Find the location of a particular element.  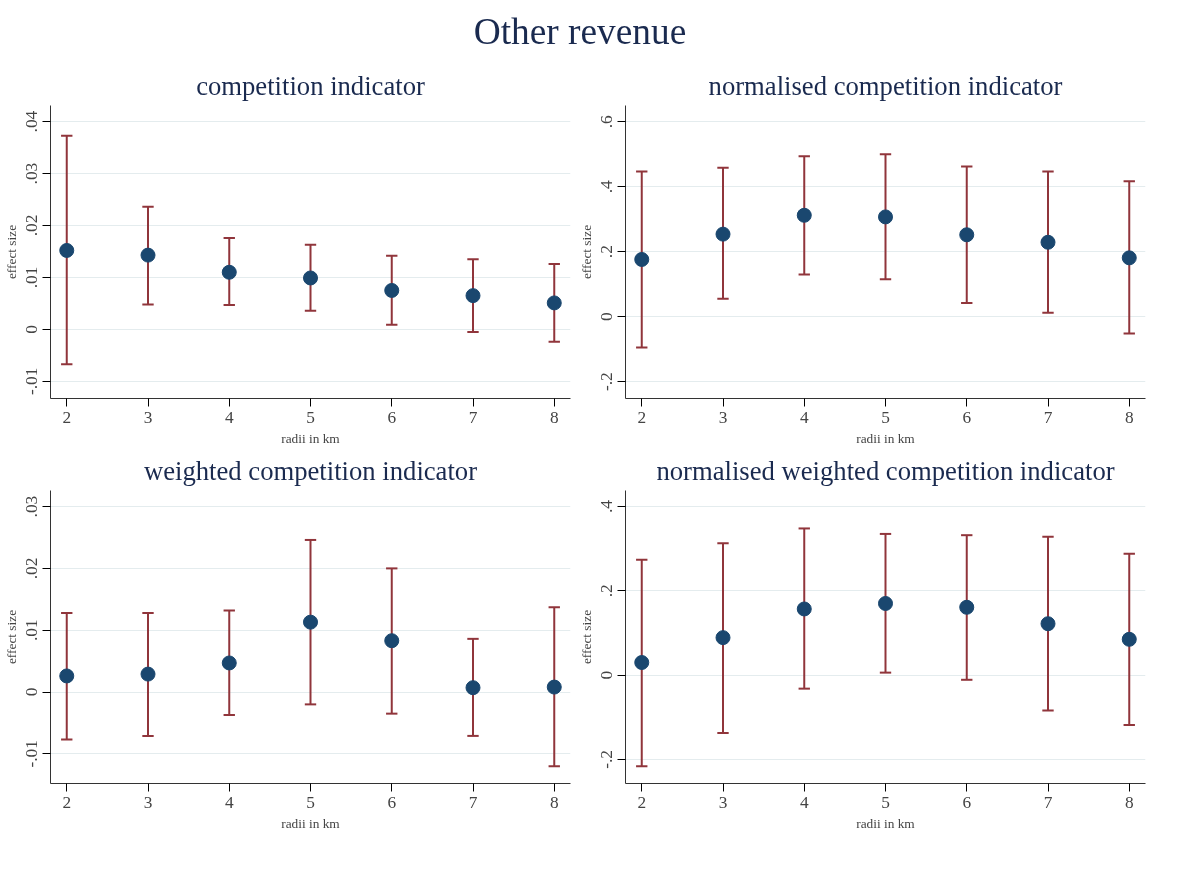

y-tick-label: .6 is located at coordinates (607, 122).